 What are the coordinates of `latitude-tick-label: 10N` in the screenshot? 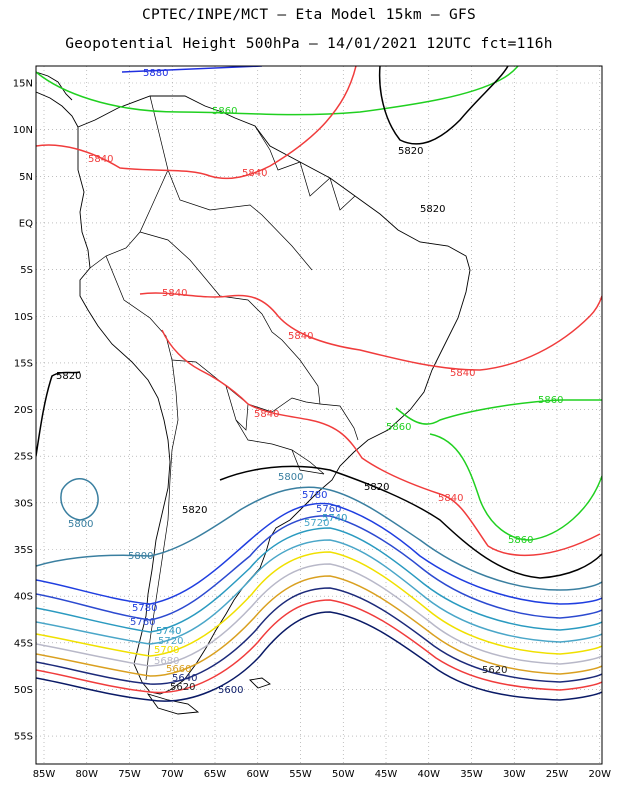 It's located at (23, 130).